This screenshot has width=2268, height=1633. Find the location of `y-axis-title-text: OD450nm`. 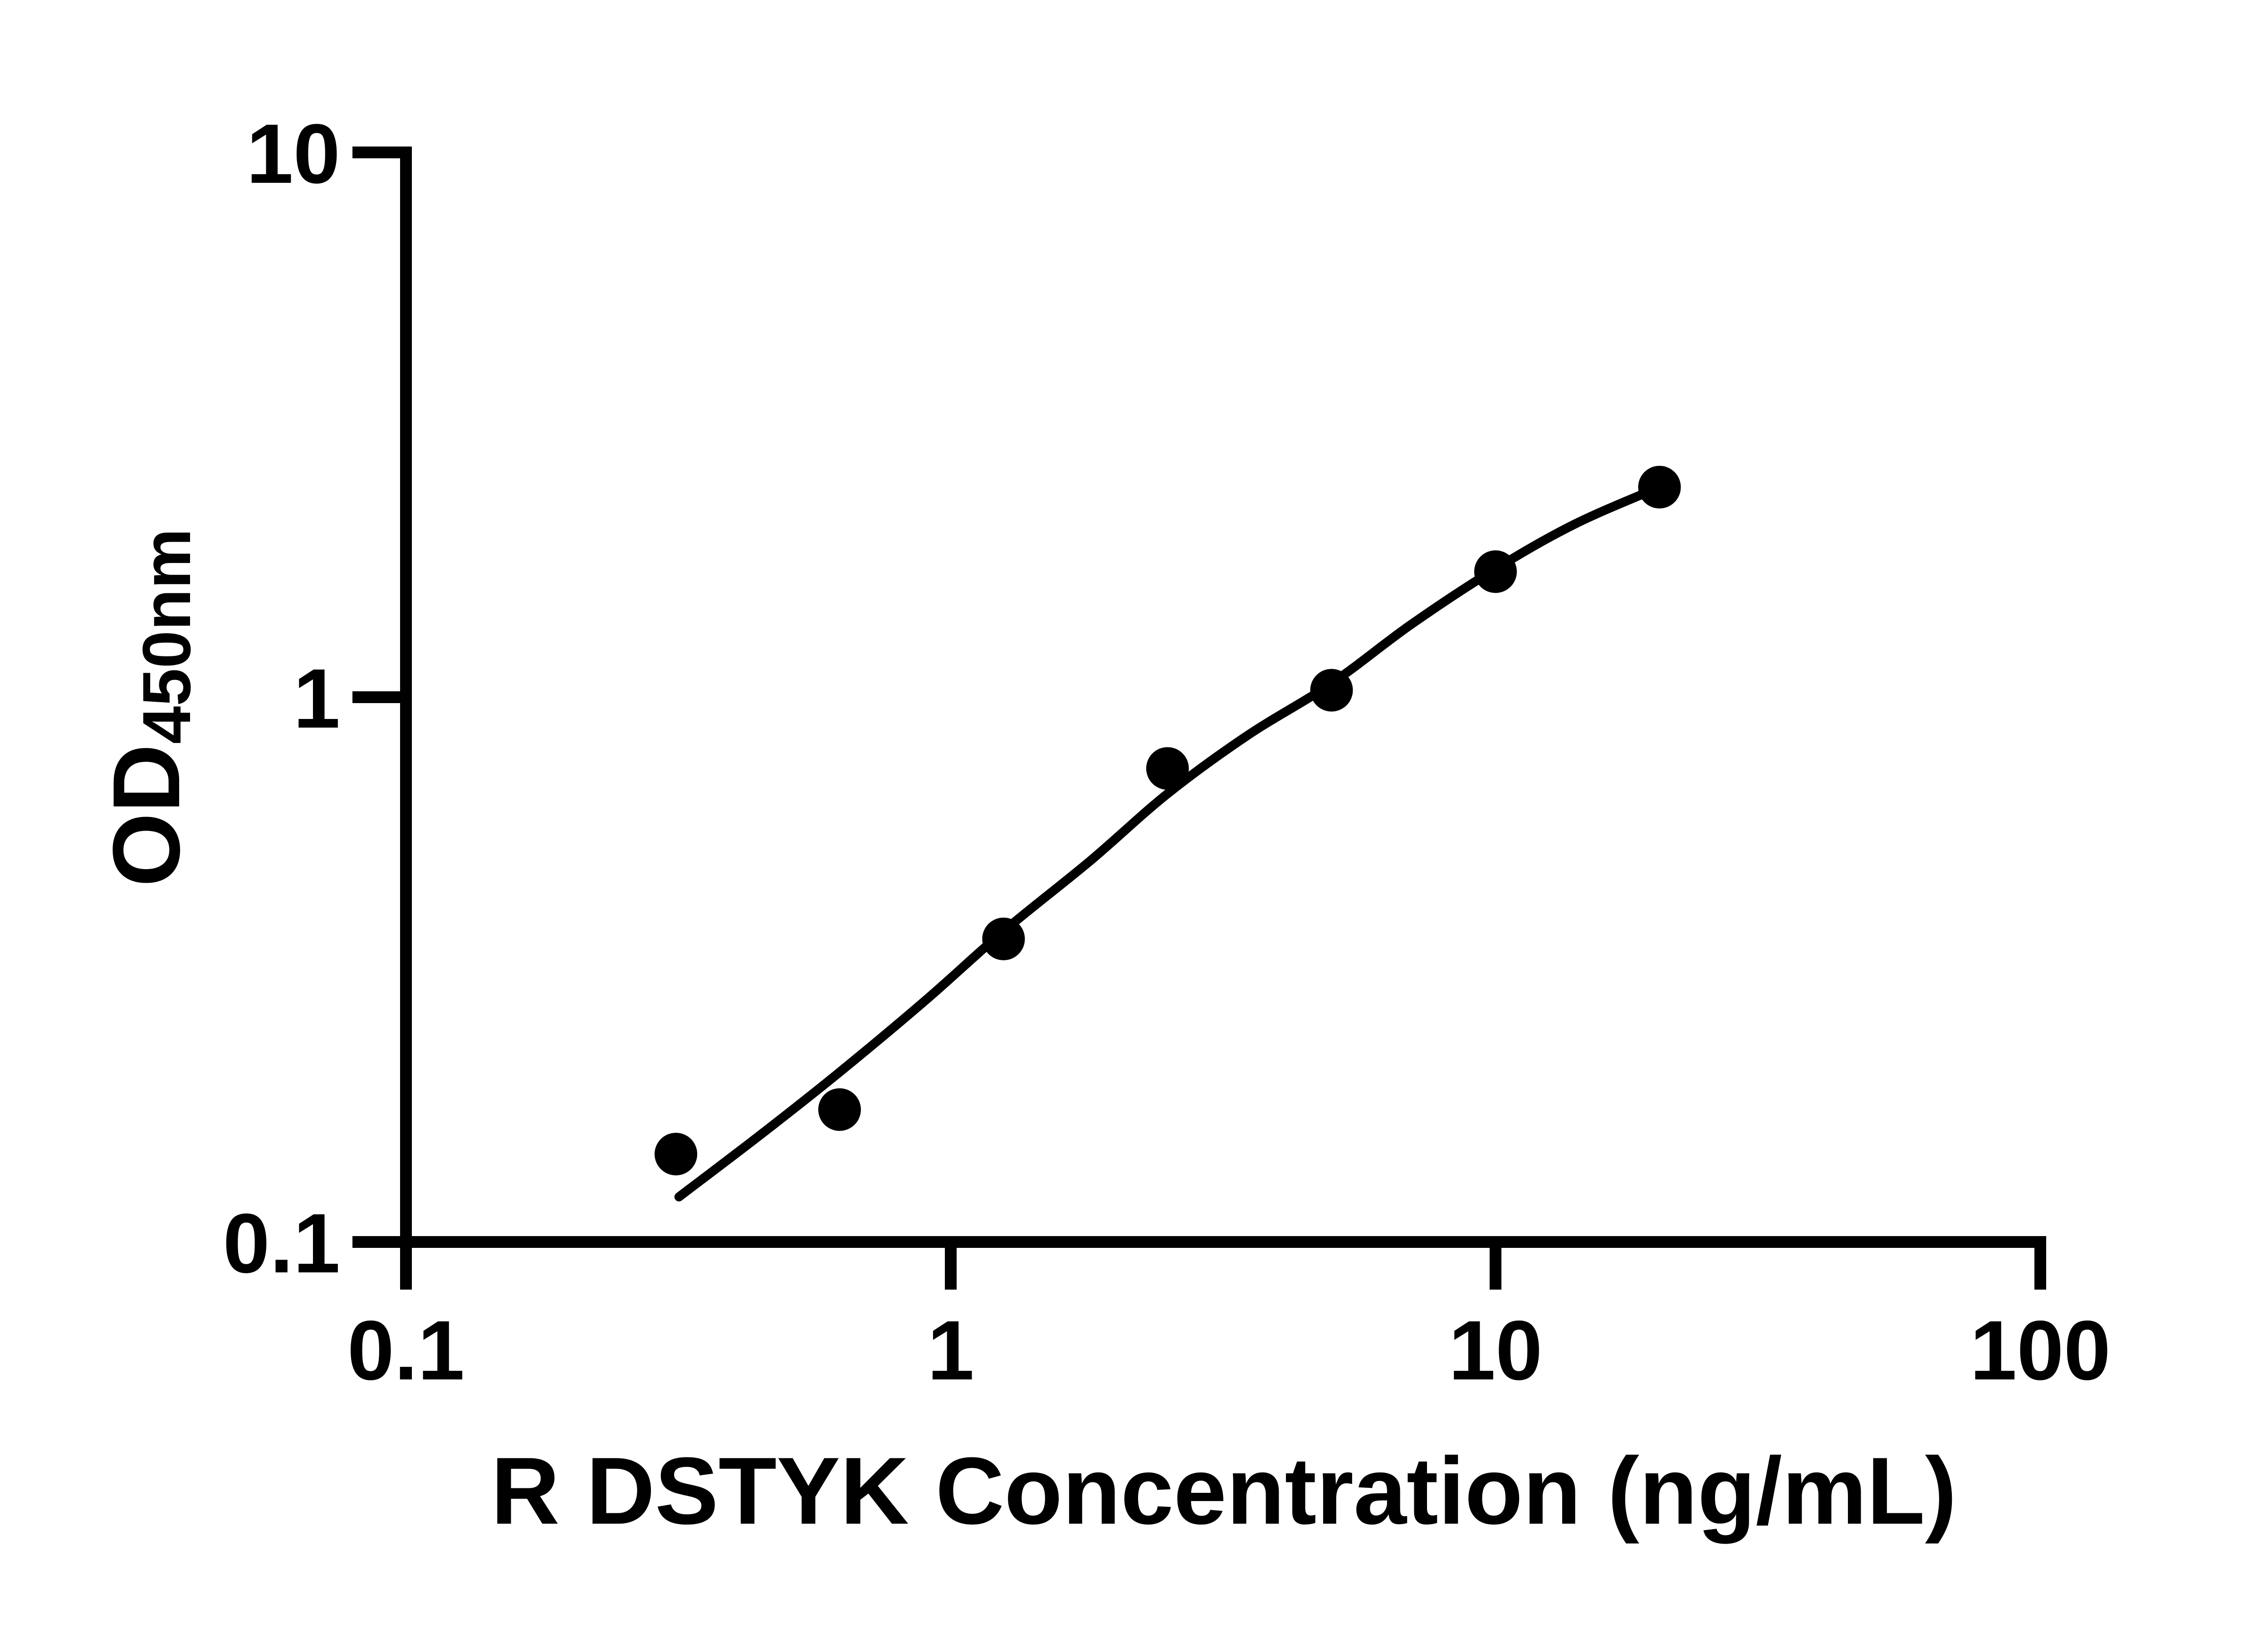

y-axis-title-text: OD450nm is located at coordinates (149, 707).